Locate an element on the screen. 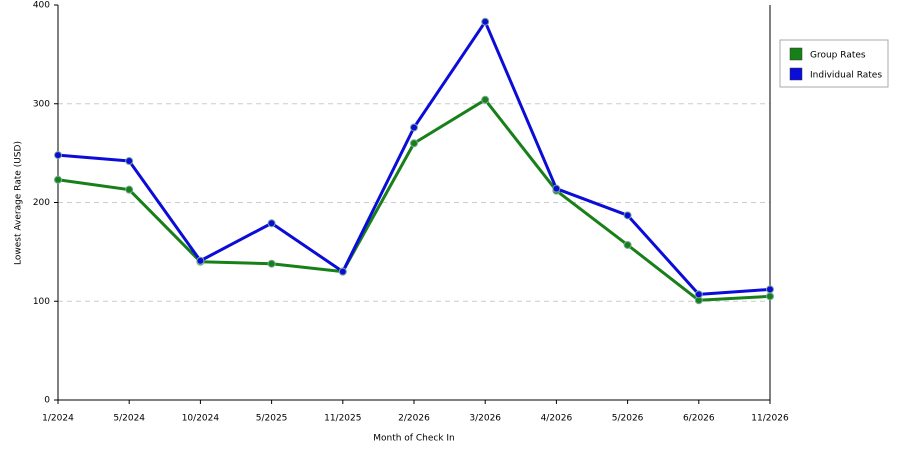 The height and width of the screenshot is (450, 900). y-tick-label: 0 is located at coordinates (47, 401).